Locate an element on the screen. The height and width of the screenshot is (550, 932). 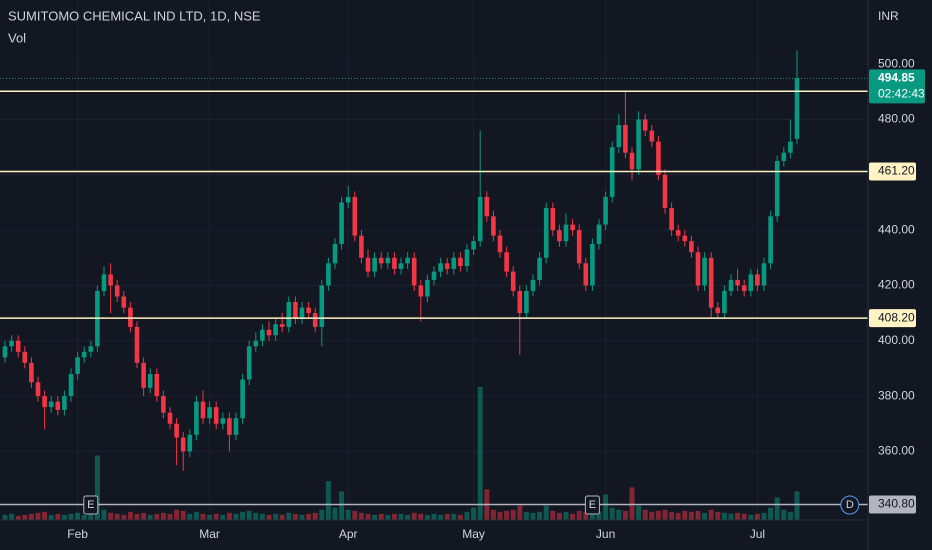
x-tick-label: Jun is located at coordinates (605, 534).